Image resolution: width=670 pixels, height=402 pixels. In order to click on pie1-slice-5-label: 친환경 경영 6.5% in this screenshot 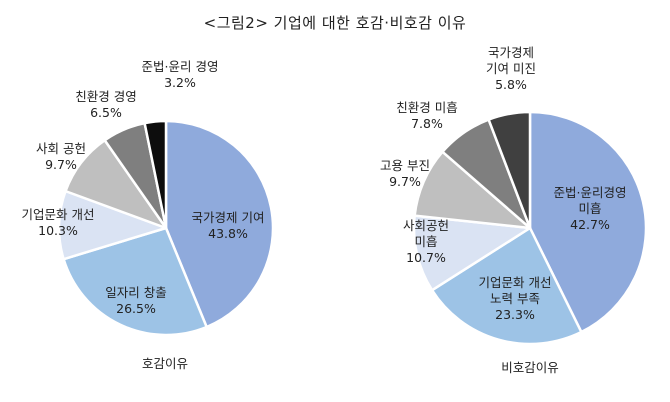, I will do `click(105, 104)`.